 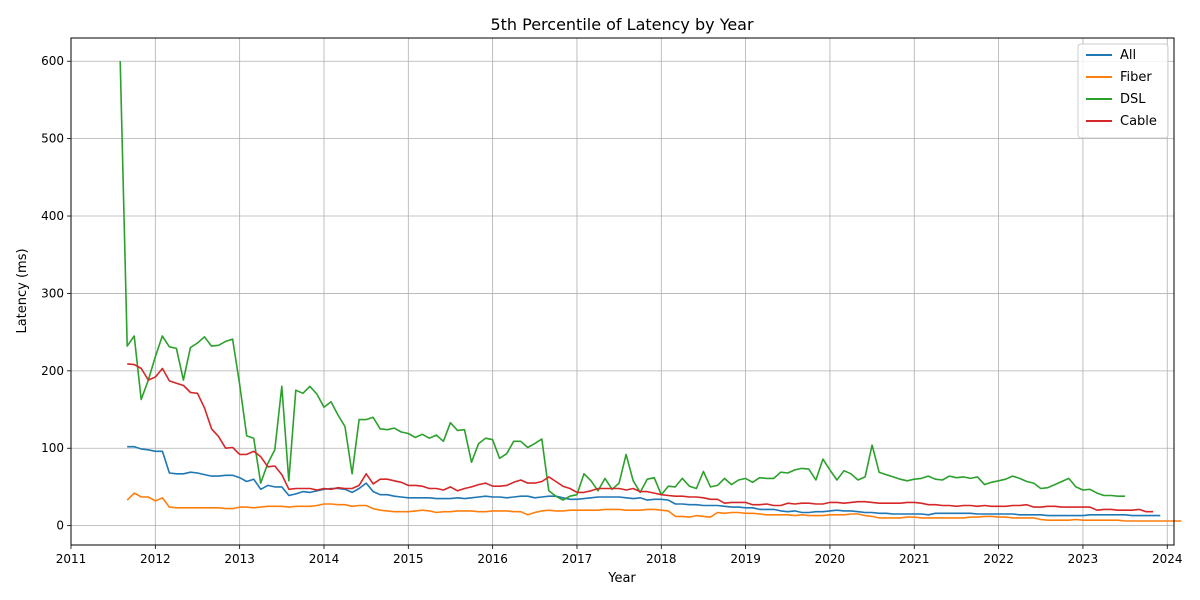 I want to click on y-tick-label: 200, so click(x=52, y=371).